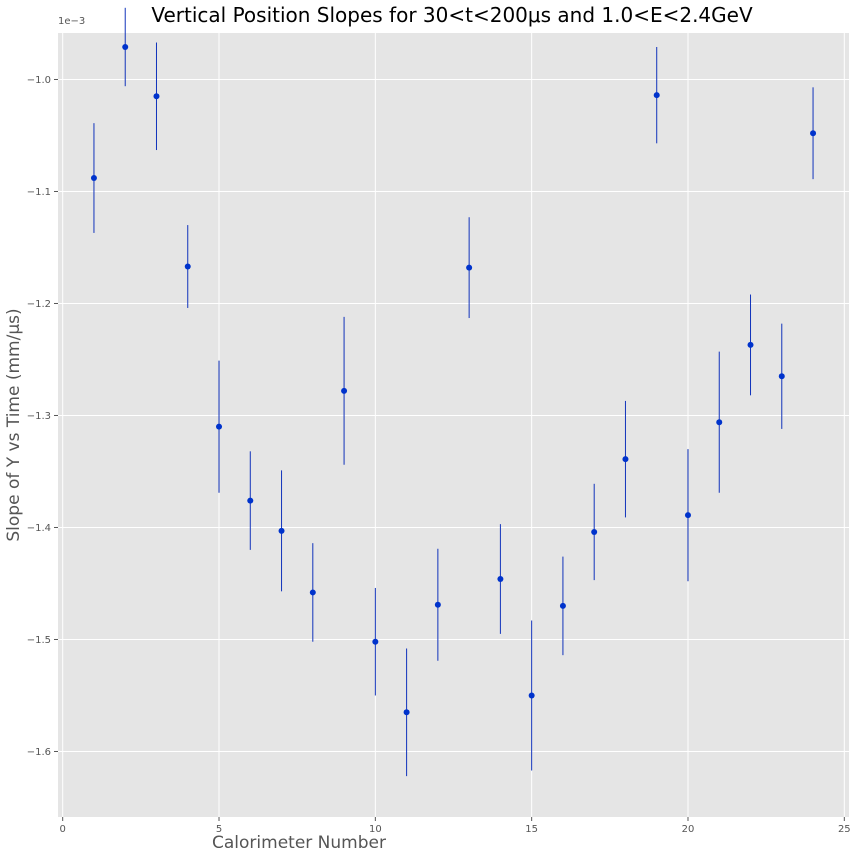 The width and height of the screenshot is (856, 856). I want to click on y-axis-label: Slope of Y vs Time (mm/μs), so click(14, 424).